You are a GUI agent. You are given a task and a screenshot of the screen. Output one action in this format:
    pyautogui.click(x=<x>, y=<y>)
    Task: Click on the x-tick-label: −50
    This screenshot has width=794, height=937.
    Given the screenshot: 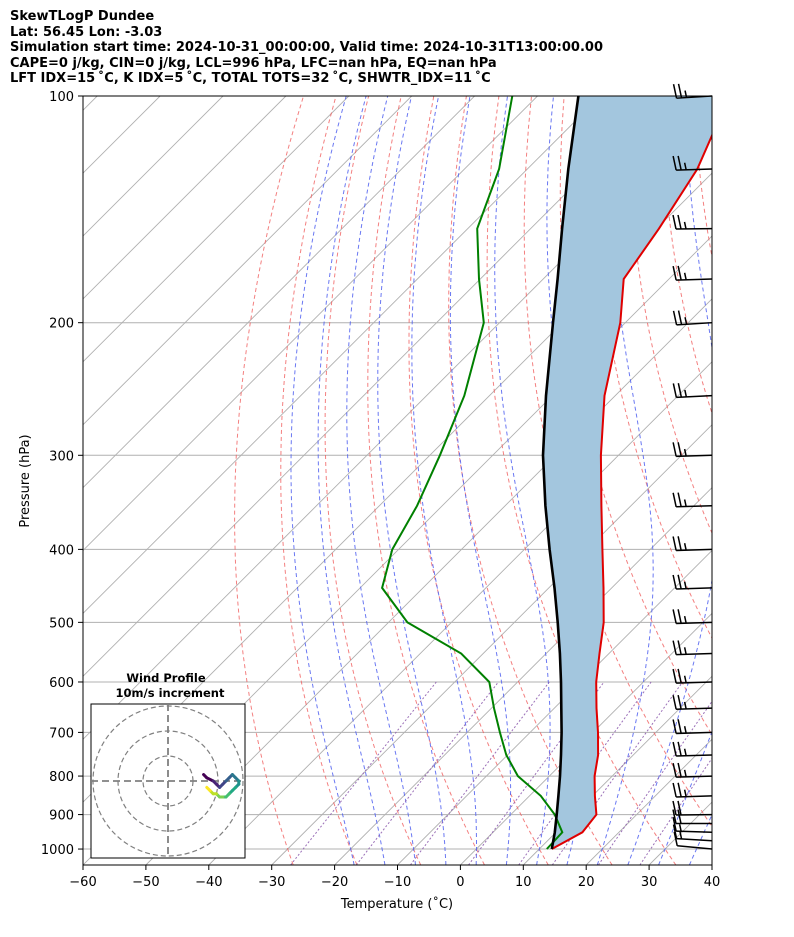 What is the action you would take?
    pyautogui.click(x=145, y=882)
    